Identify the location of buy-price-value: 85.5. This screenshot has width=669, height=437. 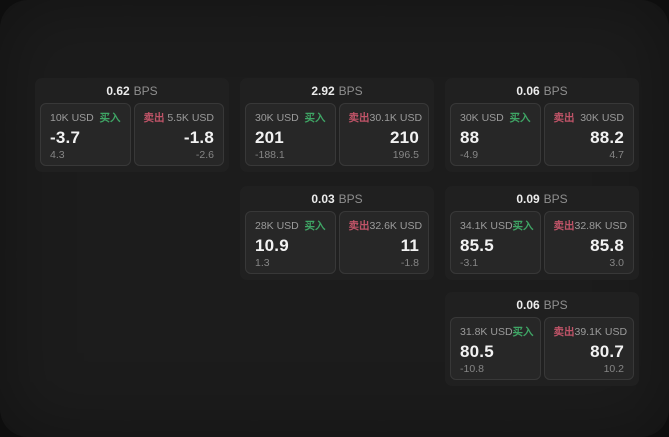
(477, 245).